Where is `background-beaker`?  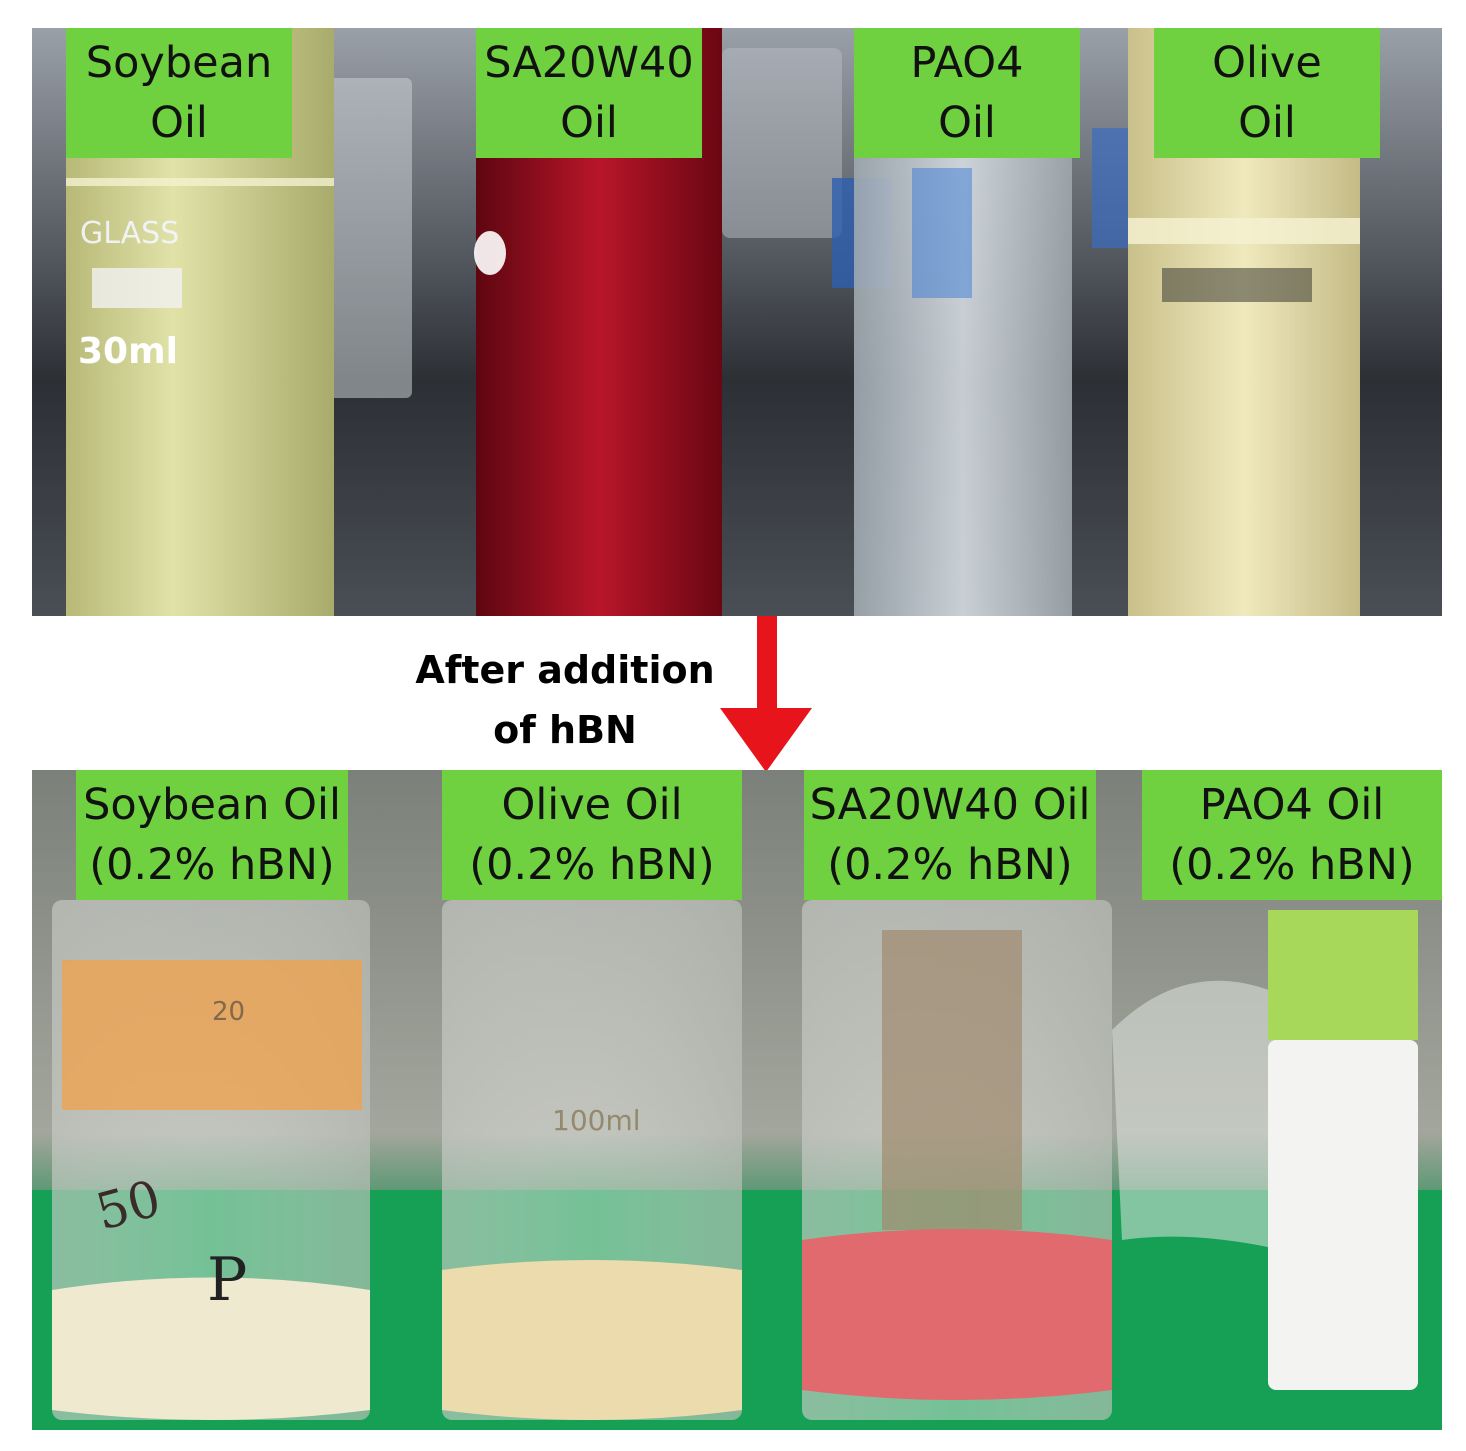 background-beaker is located at coordinates (782, 143).